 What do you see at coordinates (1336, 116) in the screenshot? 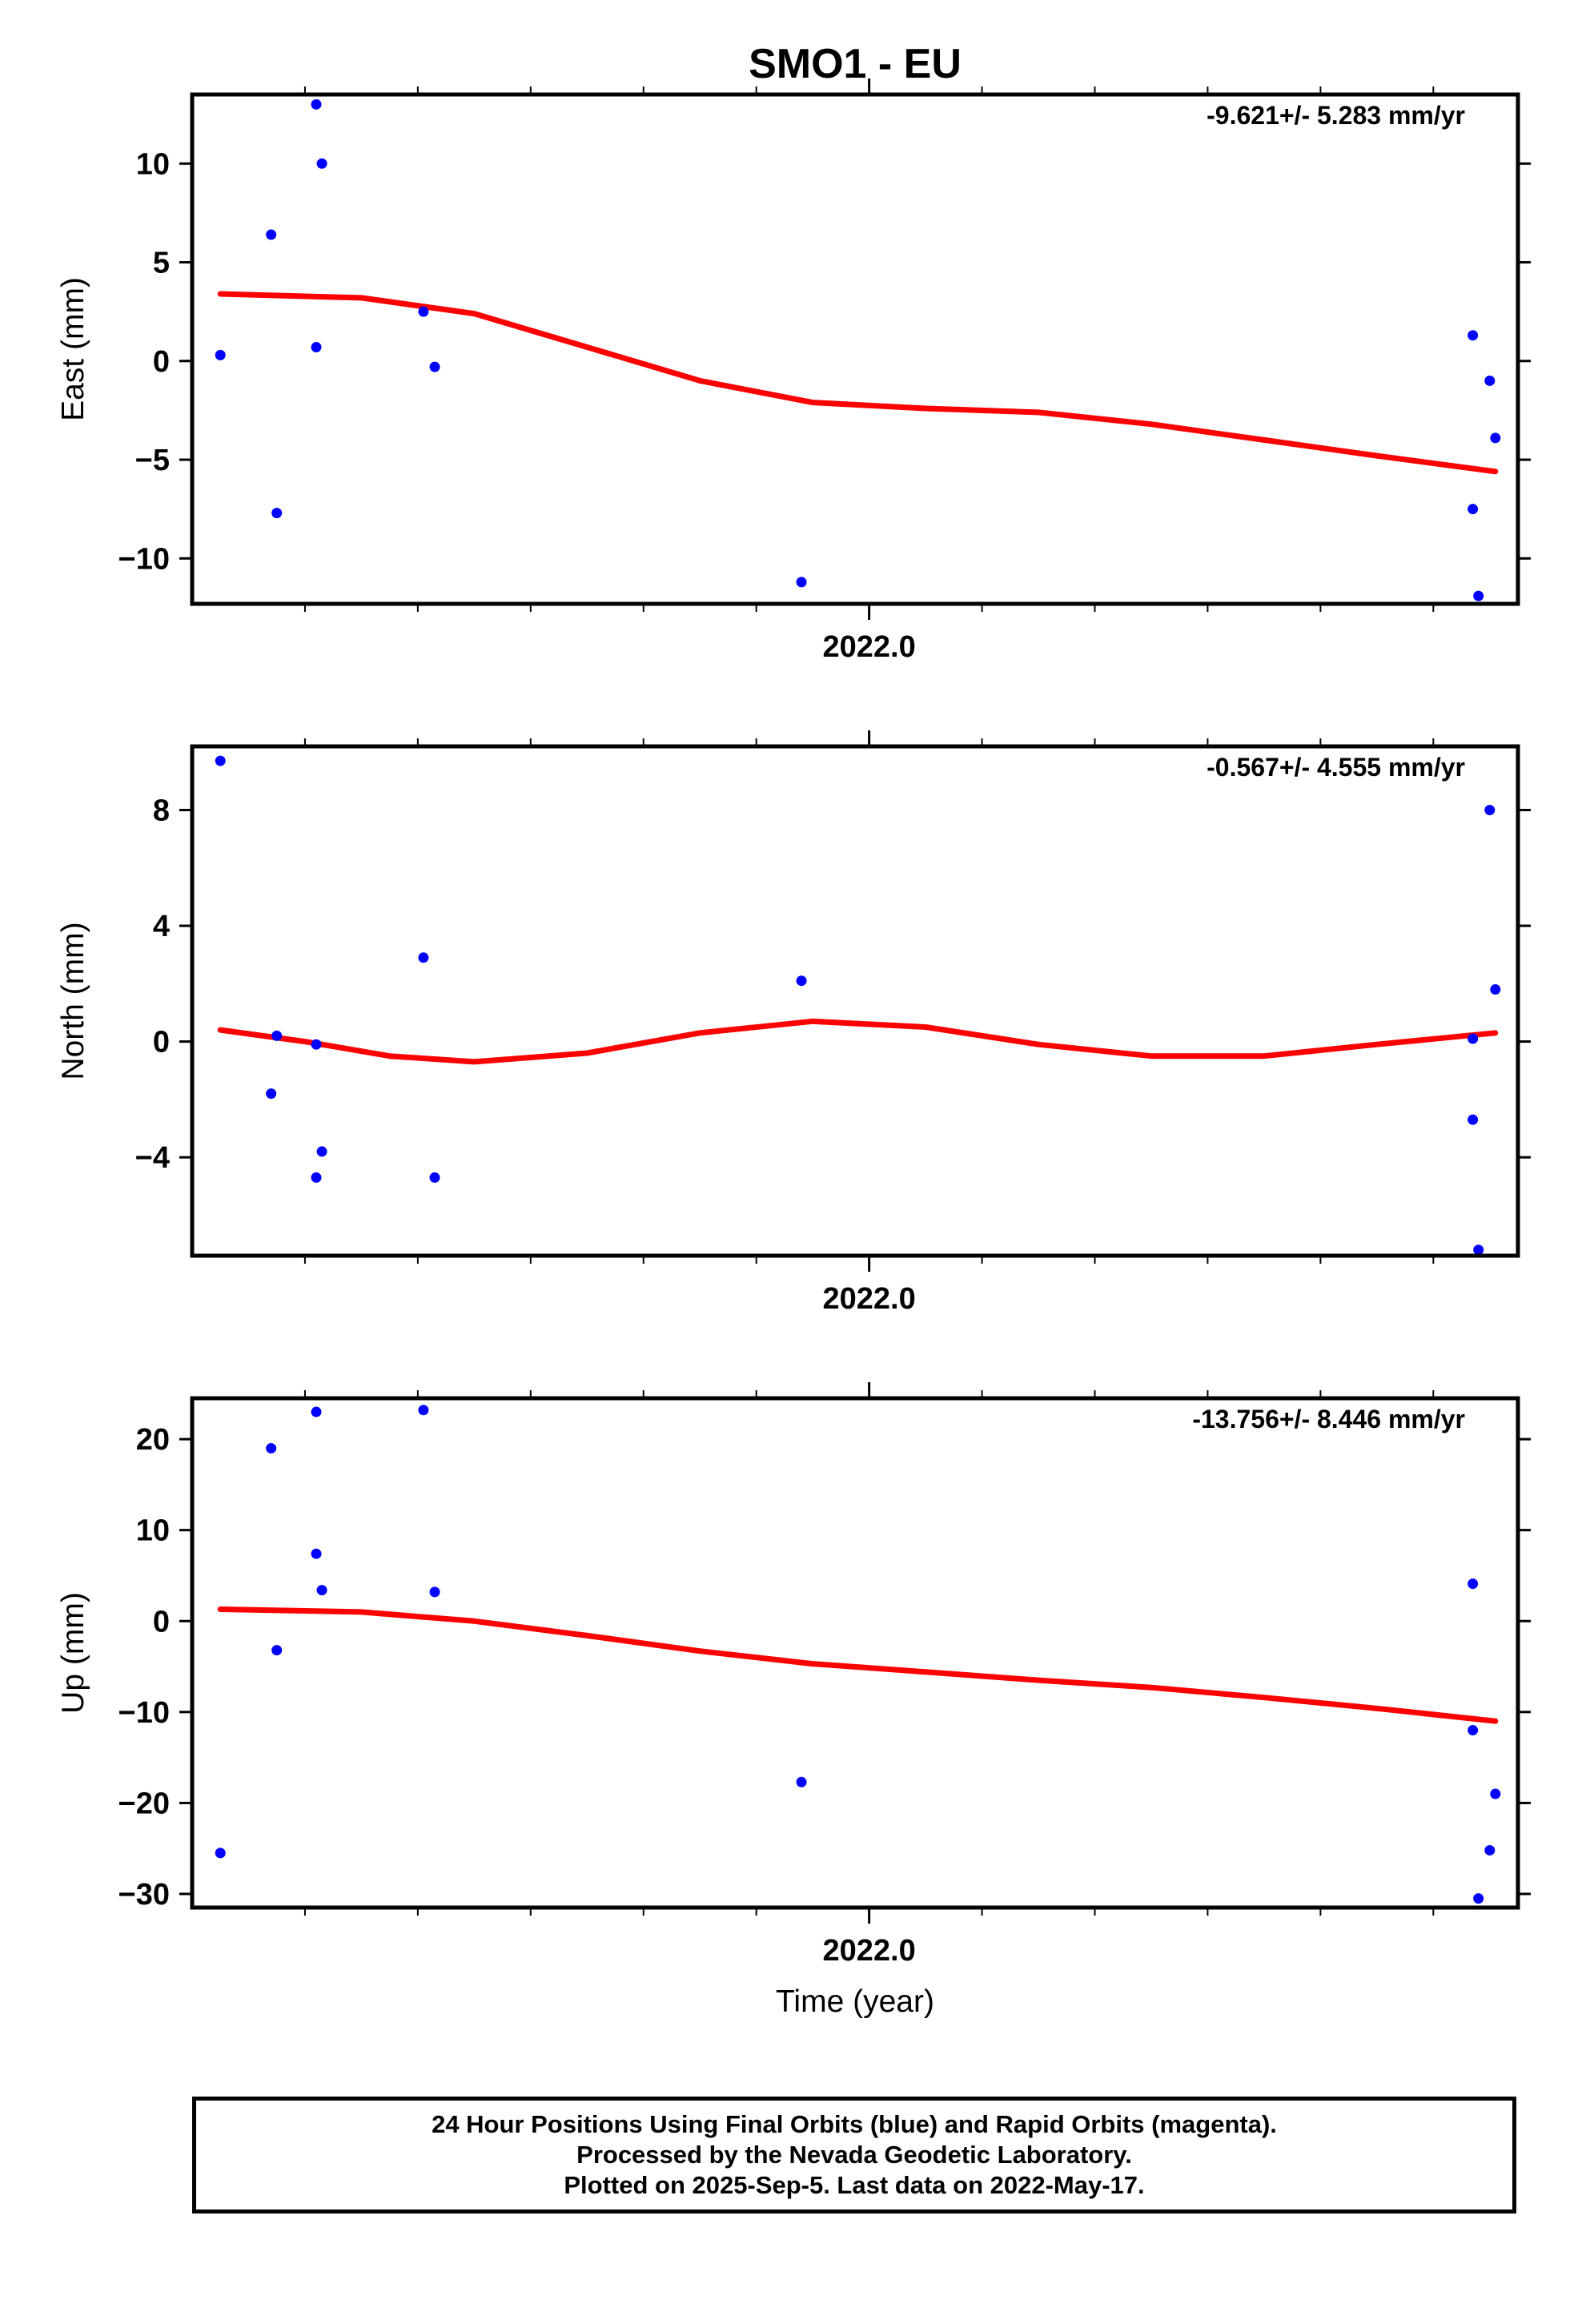
I see `rate-label: -9.621+/- 5.283 mm/yr` at bounding box center [1336, 116].